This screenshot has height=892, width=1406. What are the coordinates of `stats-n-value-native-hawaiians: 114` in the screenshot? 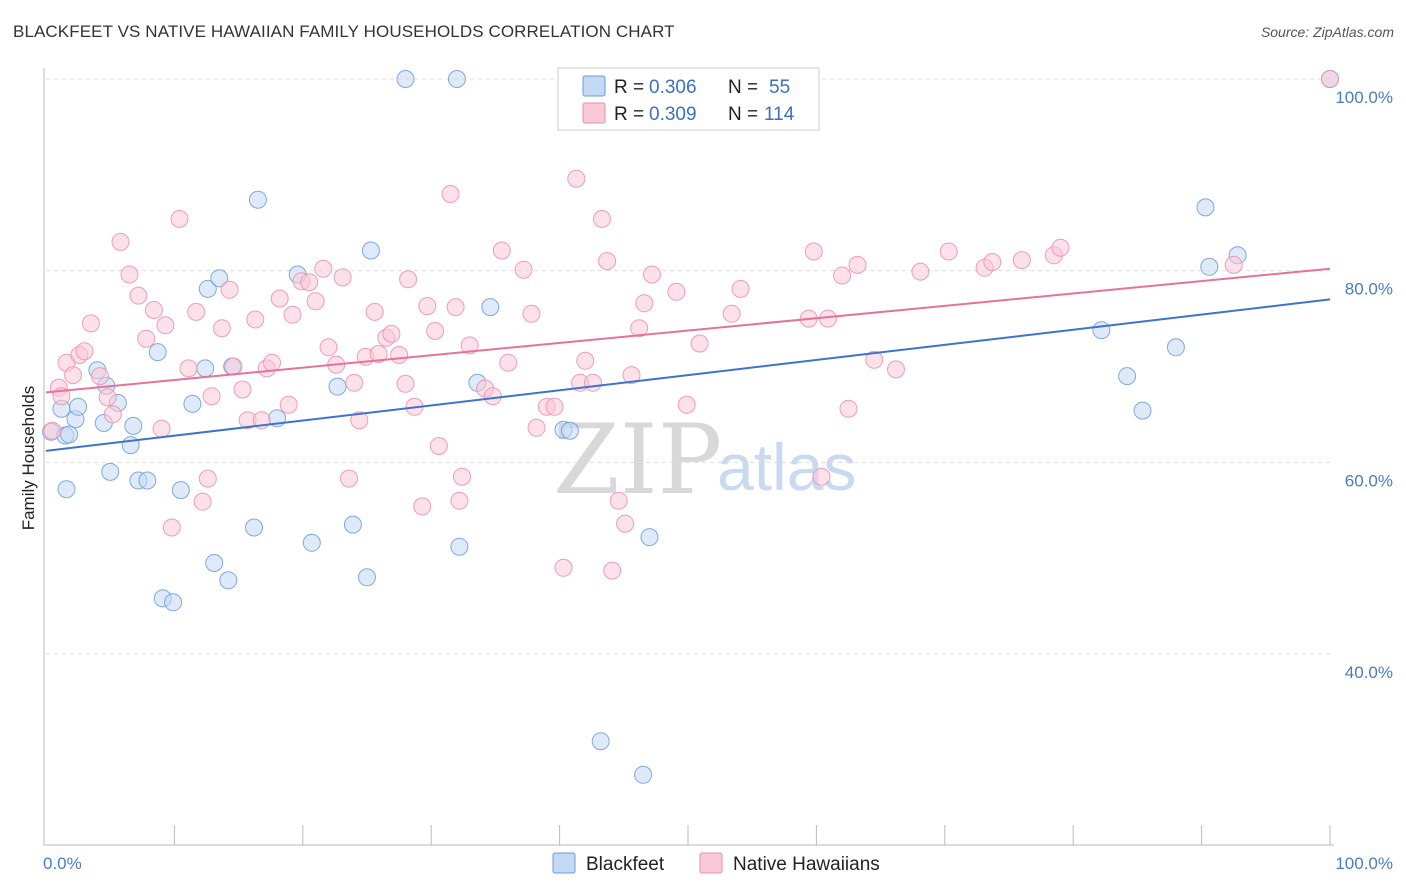 It's located at (779, 114).